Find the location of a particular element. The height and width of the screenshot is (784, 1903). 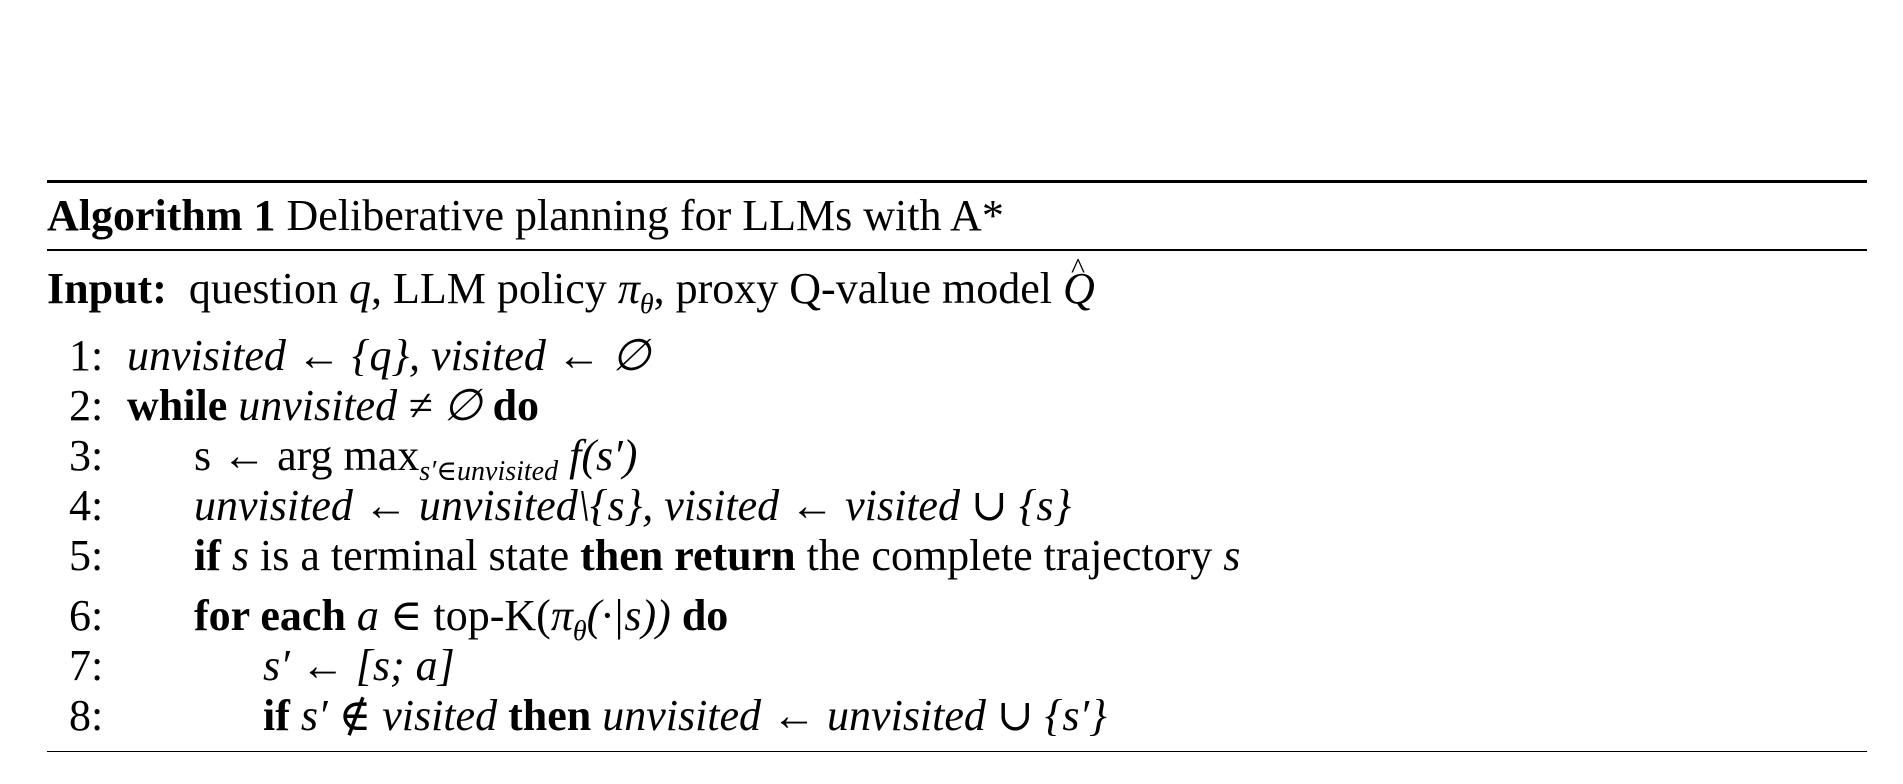

algorithm-title: Deliberative planning for LLMs with A* is located at coordinates (645, 215).